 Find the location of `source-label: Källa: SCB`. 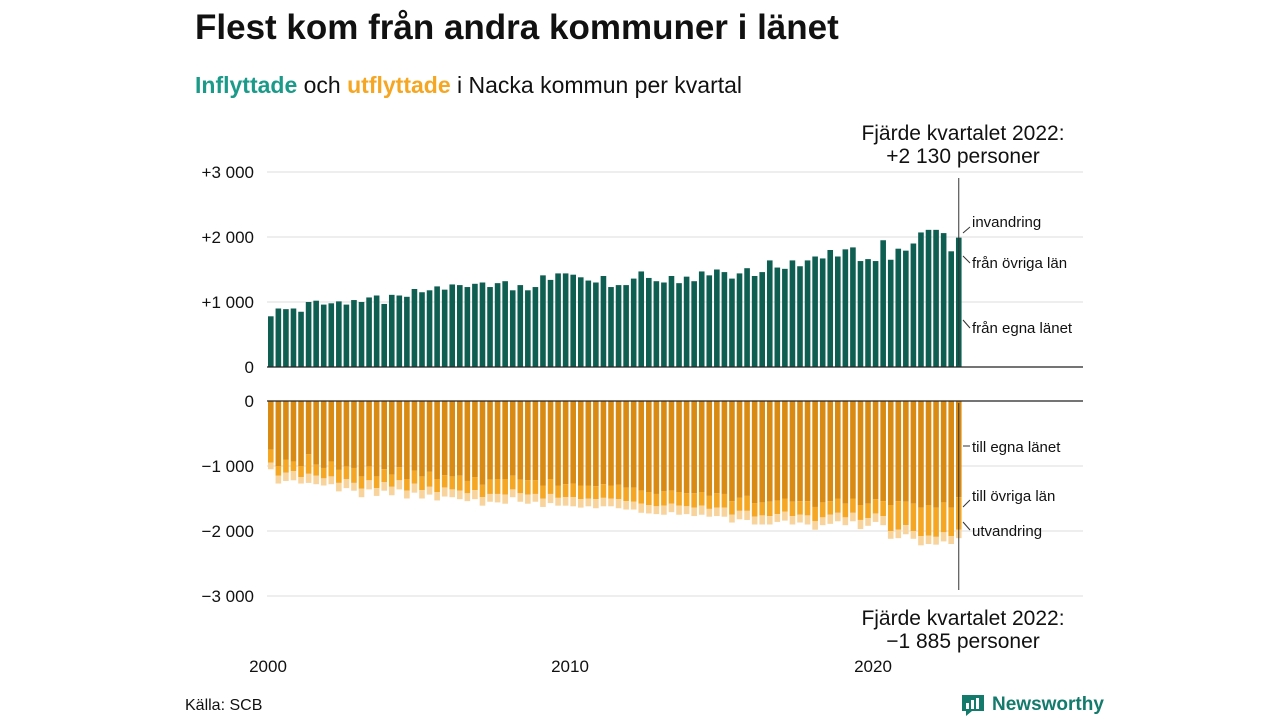

source-label: Källa: SCB is located at coordinates (224, 705).